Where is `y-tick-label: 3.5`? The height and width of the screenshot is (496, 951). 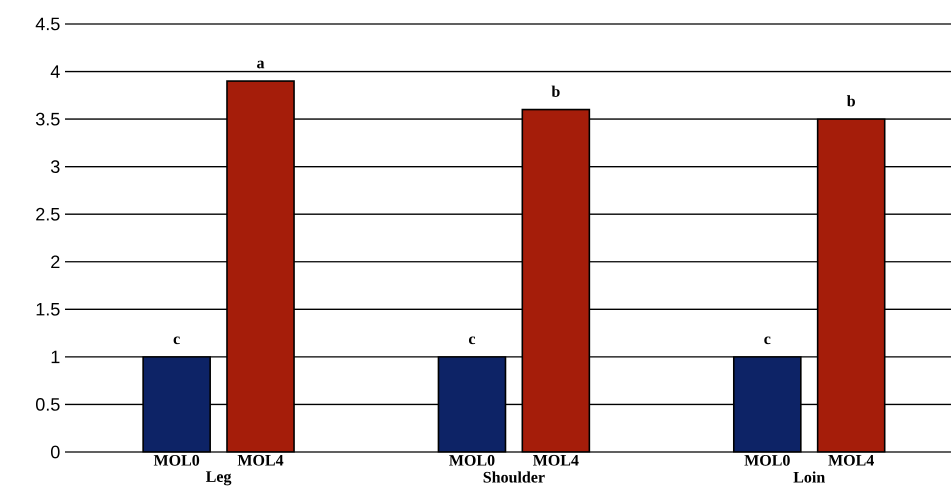
y-tick-label: 3.5 is located at coordinates (48, 119).